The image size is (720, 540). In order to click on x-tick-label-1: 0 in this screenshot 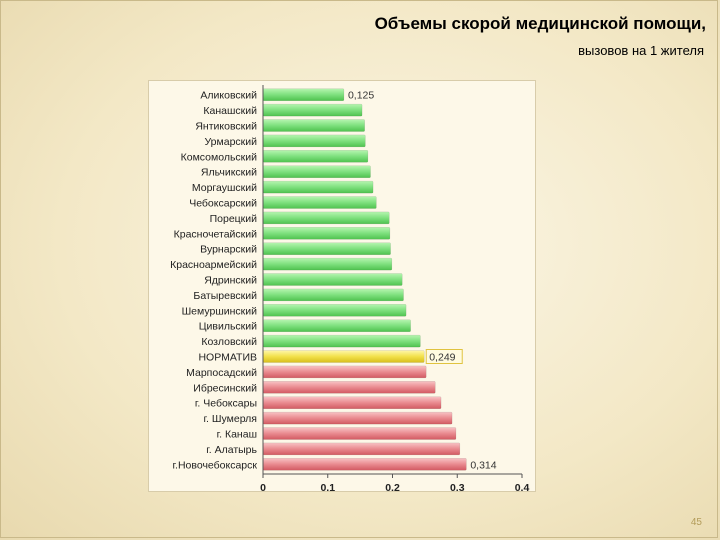, I will do `click(263, 486)`.